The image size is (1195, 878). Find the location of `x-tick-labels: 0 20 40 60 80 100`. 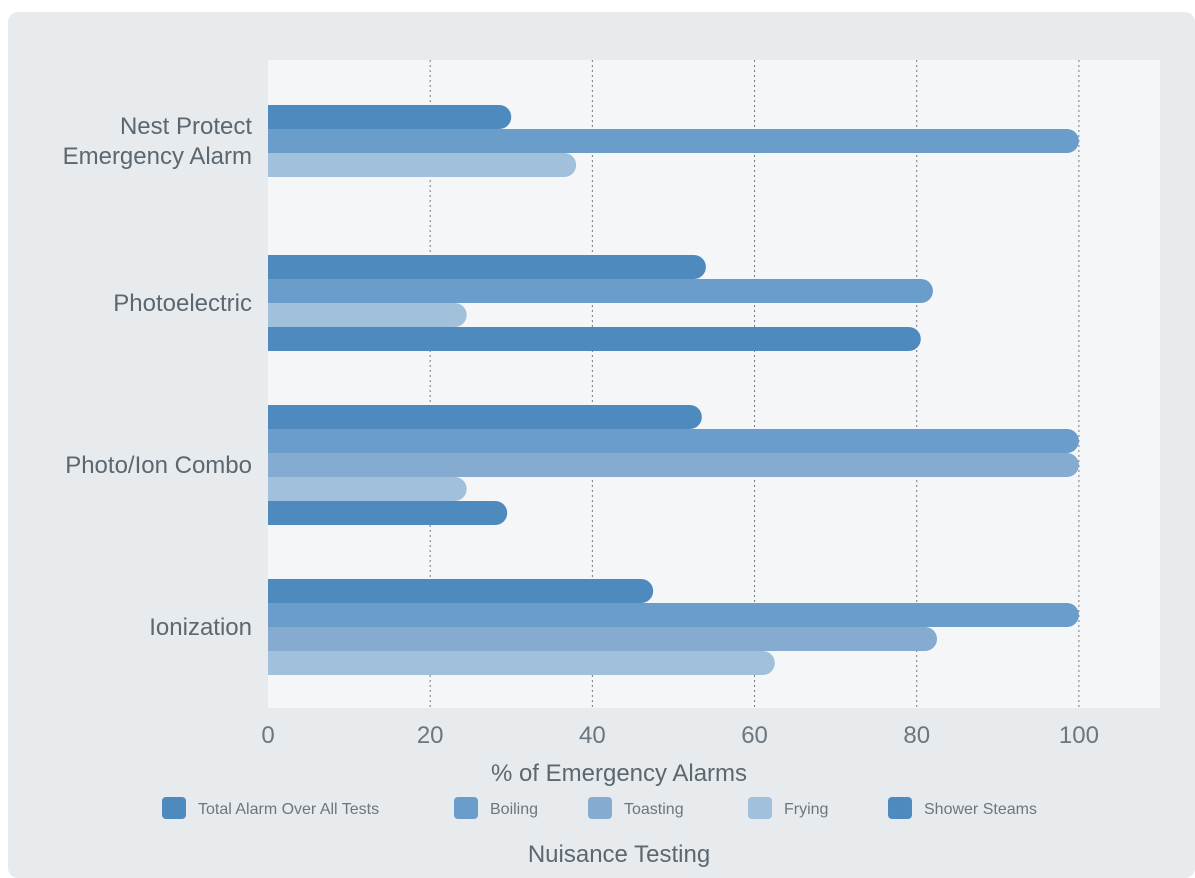

x-tick-labels: 0 20 40 60 80 100 is located at coordinates (680, 735).